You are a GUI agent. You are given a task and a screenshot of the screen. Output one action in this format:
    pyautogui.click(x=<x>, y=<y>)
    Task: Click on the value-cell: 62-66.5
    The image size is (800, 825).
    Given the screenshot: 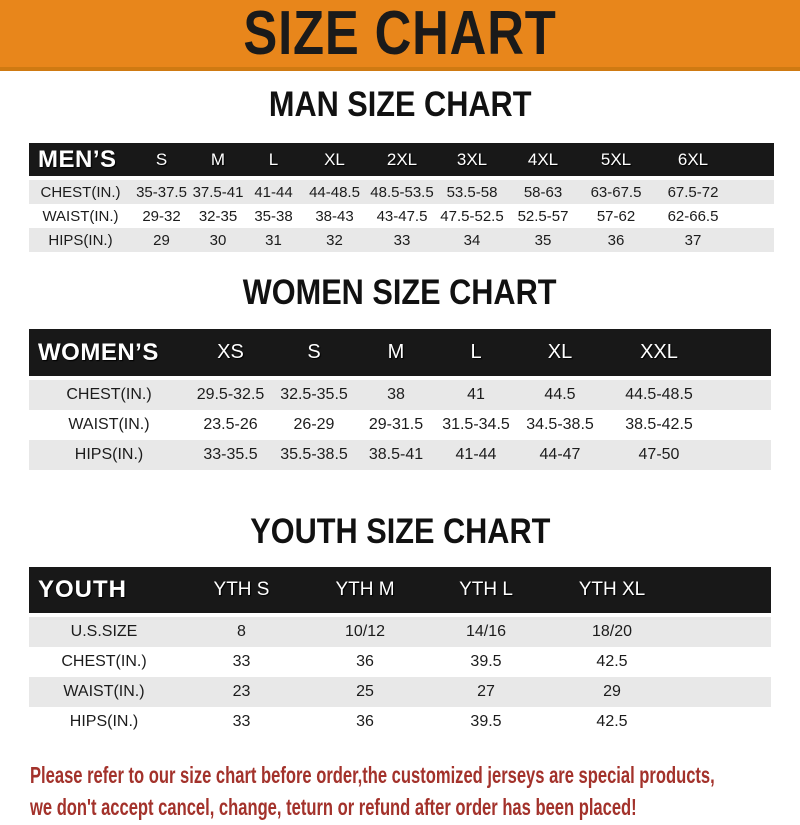 What is the action you would take?
    pyautogui.click(x=693, y=216)
    